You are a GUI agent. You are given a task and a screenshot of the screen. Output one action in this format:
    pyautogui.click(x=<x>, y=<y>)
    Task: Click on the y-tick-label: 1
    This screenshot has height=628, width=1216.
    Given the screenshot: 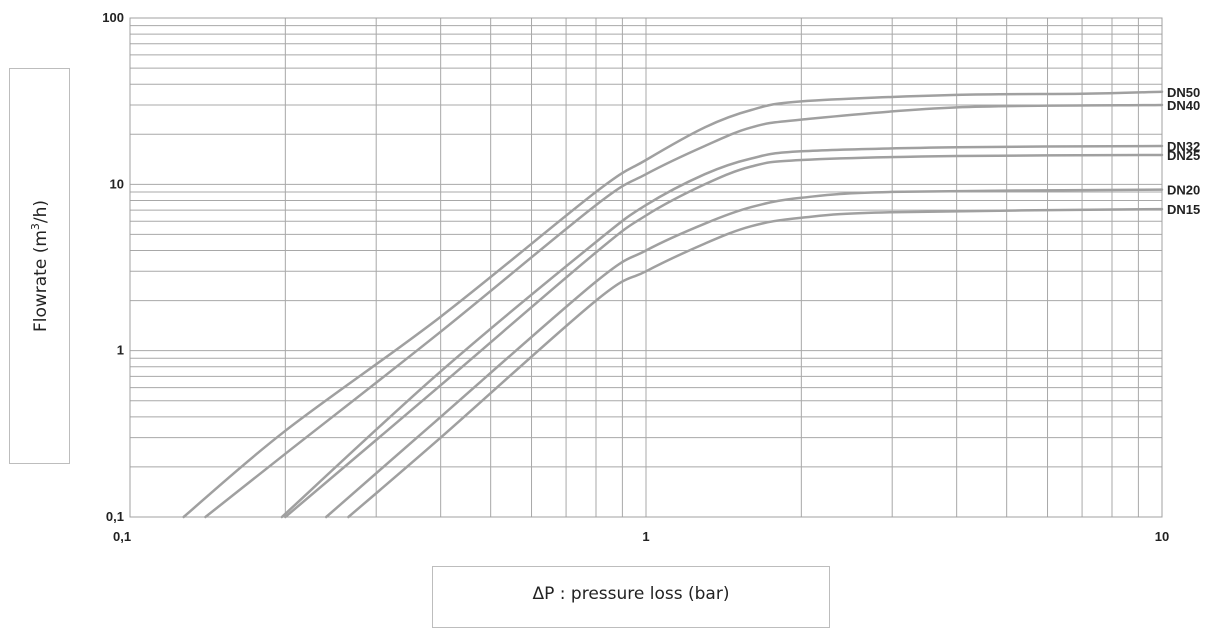 What is the action you would take?
    pyautogui.click(x=120, y=350)
    